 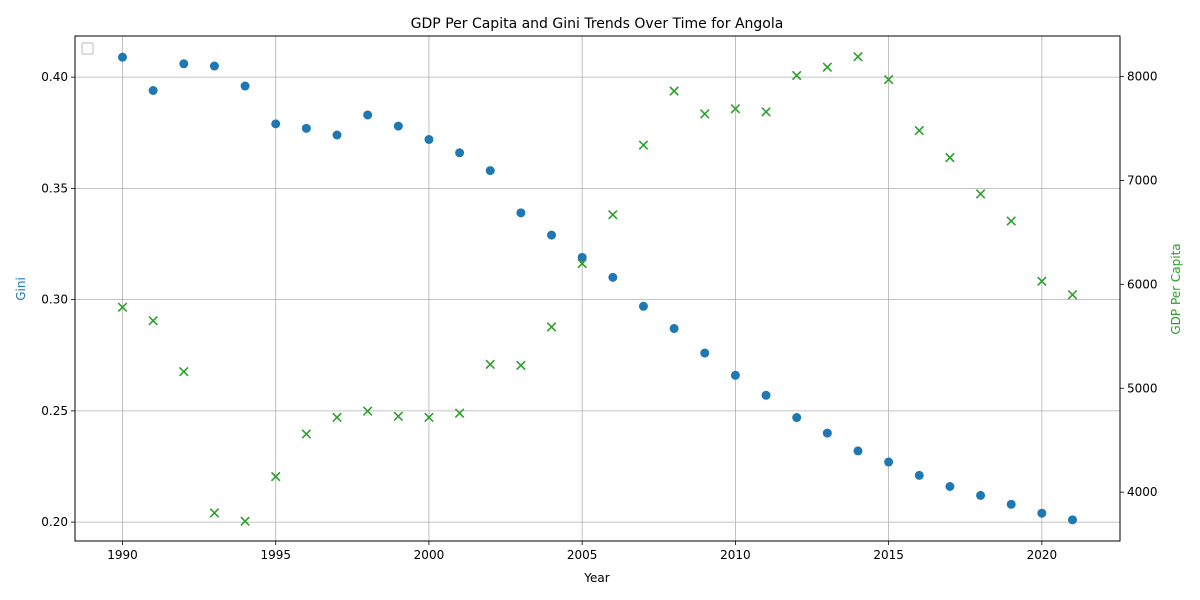 I want to click on x-tick-label: 2010, so click(x=735, y=555).